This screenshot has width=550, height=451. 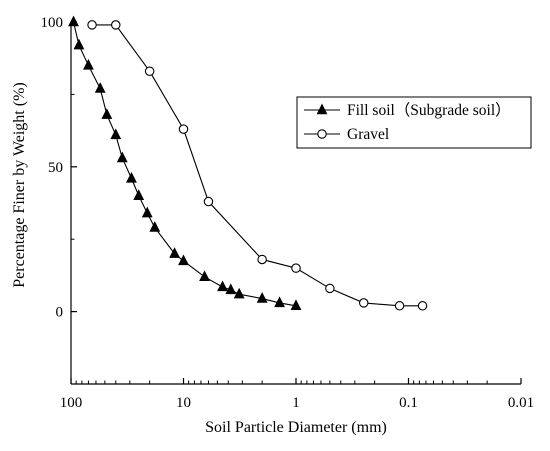 What do you see at coordinates (19, 184) in the screenshot?
I see `y-axis-title: Percentage Finer by Weight (%)` at bounding box center [19, 184].